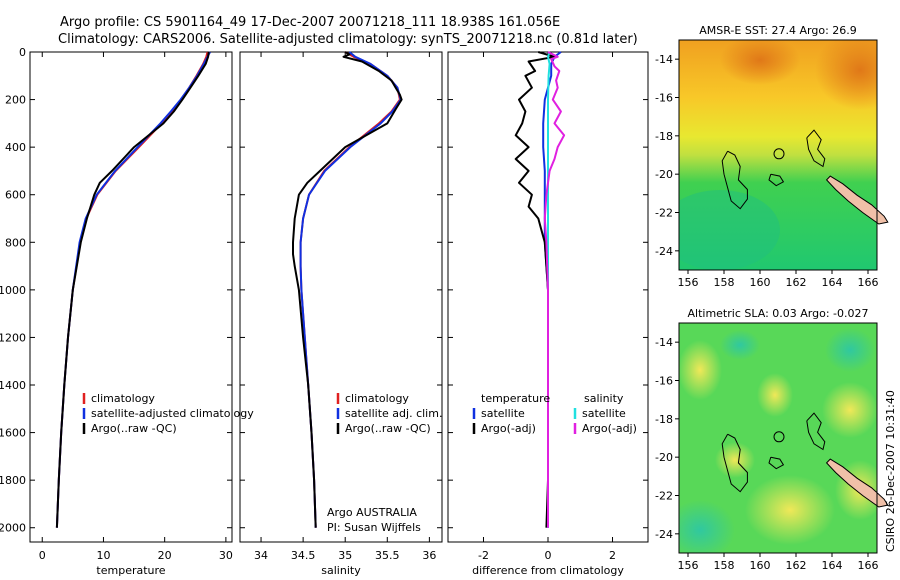 The width and height of the screenshot is (900, 580). What do you see at coordinates (13, 290) in the screenshot?
I see `depth-tick-label: 1000` at bounding box center [13, 290].